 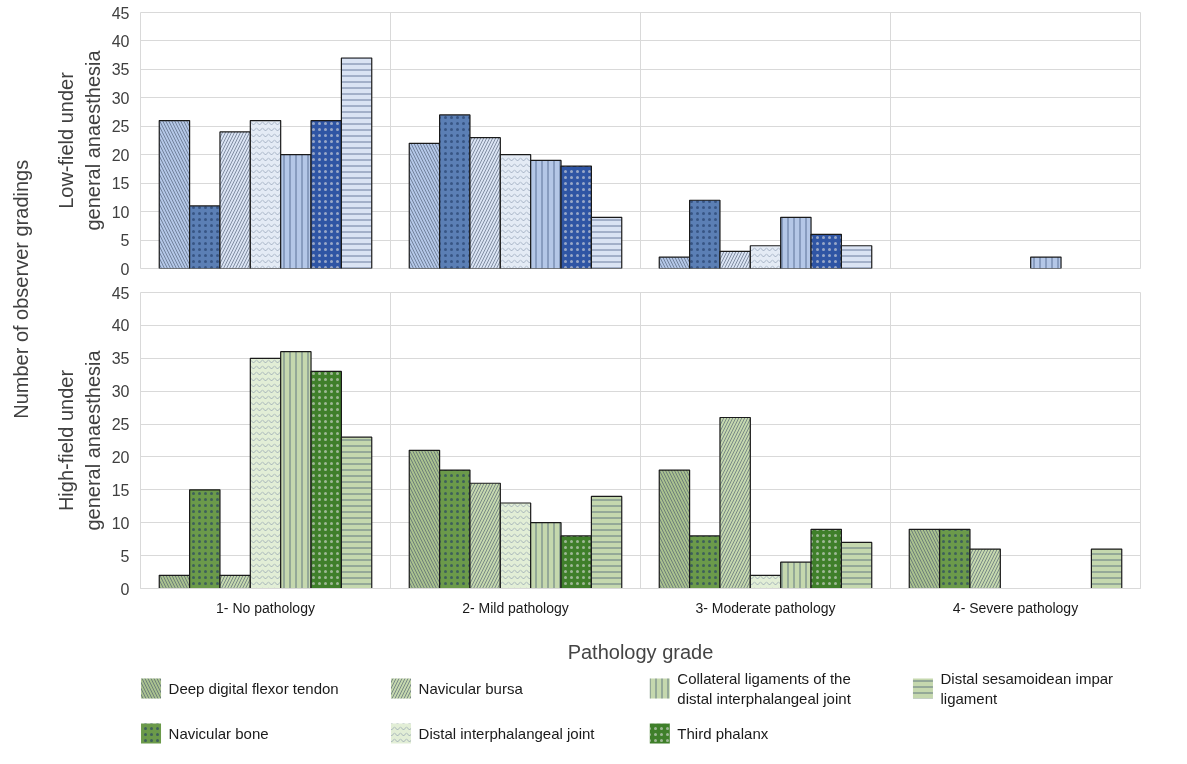 I want to click on x-tick-label: 4- Severe pathology, so click(x=1015, y=607).